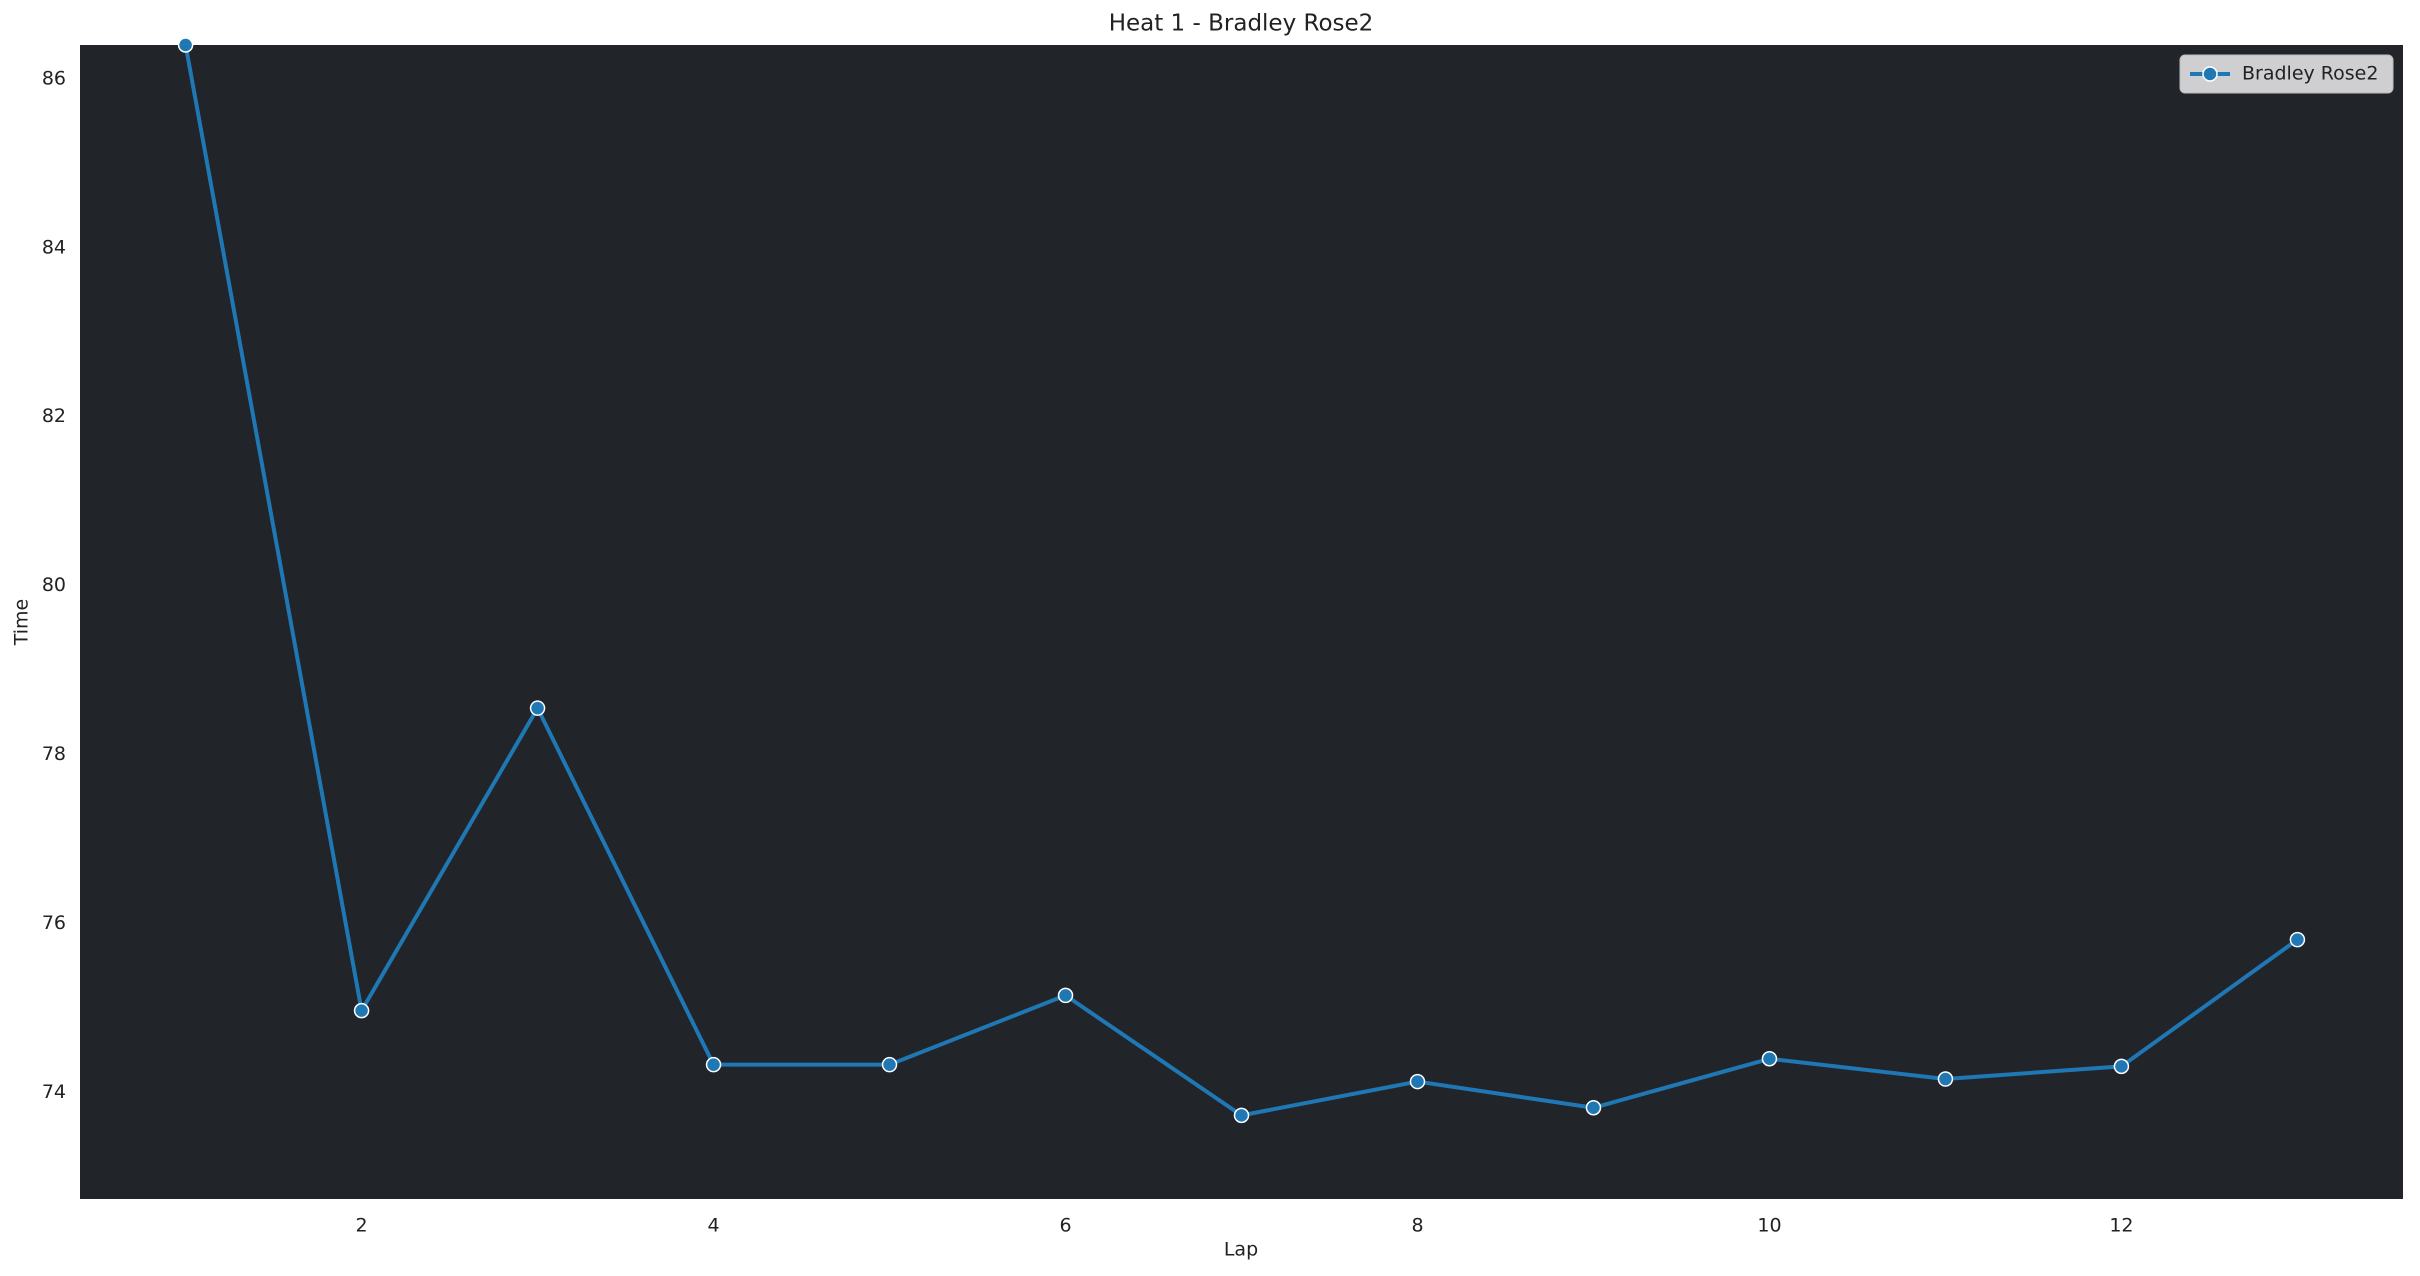 This screenshot has width=2420, height=1276. Describe the element at coordinates (1769, 1226) in the screenshot. I see `x-tick-label: 10` at that location.